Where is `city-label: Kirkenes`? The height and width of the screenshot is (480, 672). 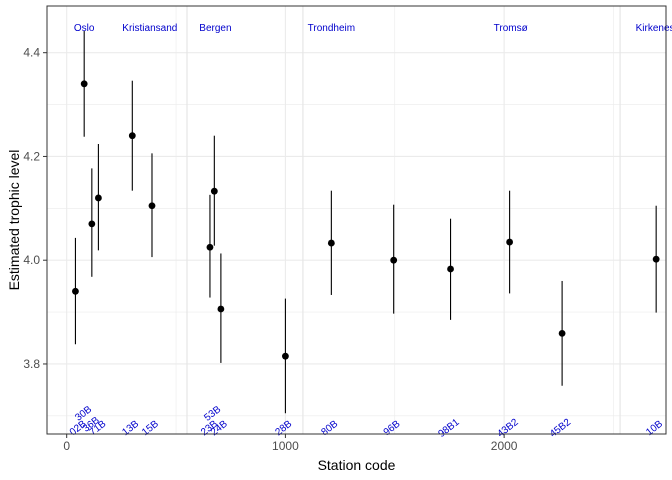
city-label: Kirkenes is located at coordinates (654, 28).